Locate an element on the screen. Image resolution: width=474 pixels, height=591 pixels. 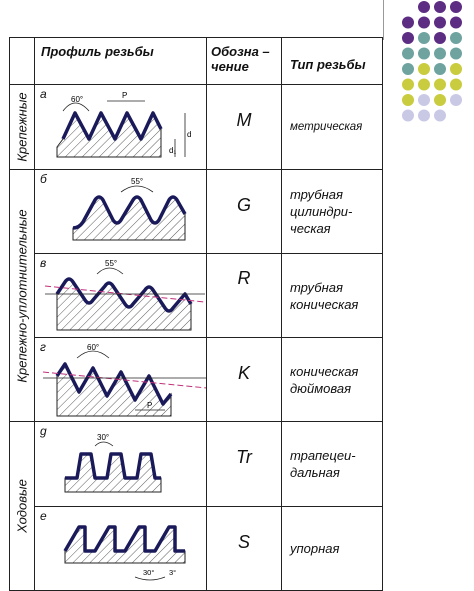
header-type-label: Тип резьбы is located at coordinates (328, 64).